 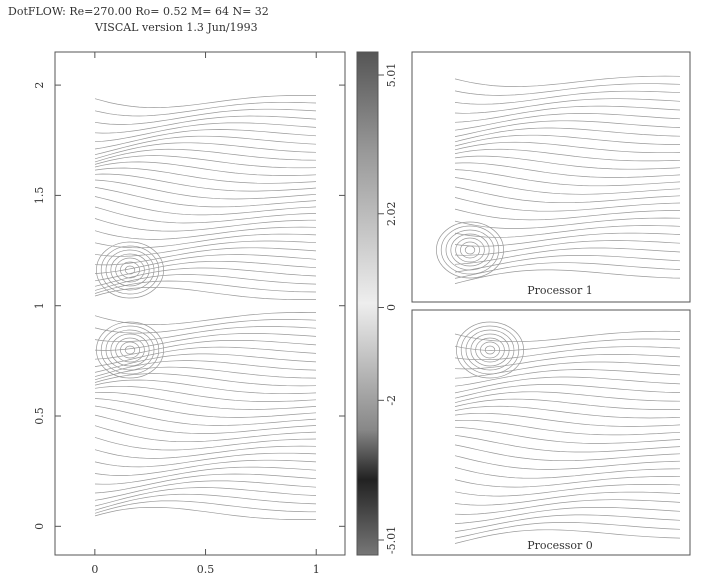 What do you see at coordinates (391, 540) in the screenshot?
I see `colorbar-tick-label: -5.01` at bounding box center [391, 540].